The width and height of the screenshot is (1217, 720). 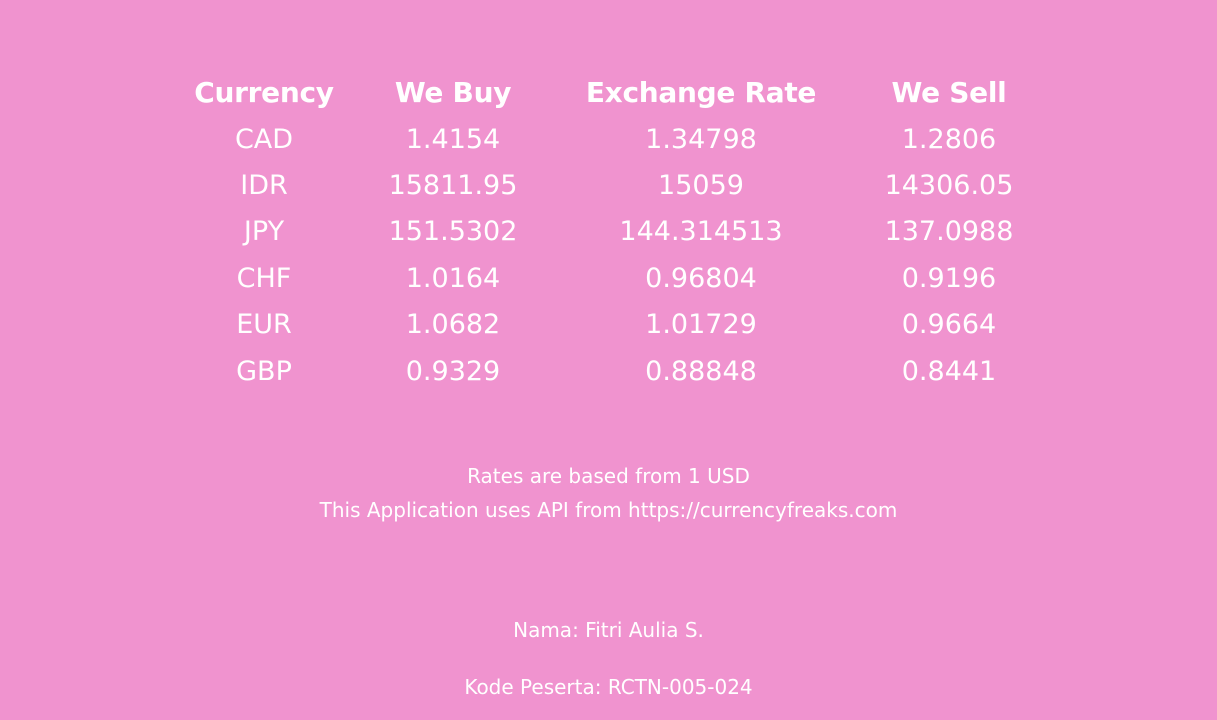 I want to click on cell-we-sell: 0.8441, so click(x=949, y=371).